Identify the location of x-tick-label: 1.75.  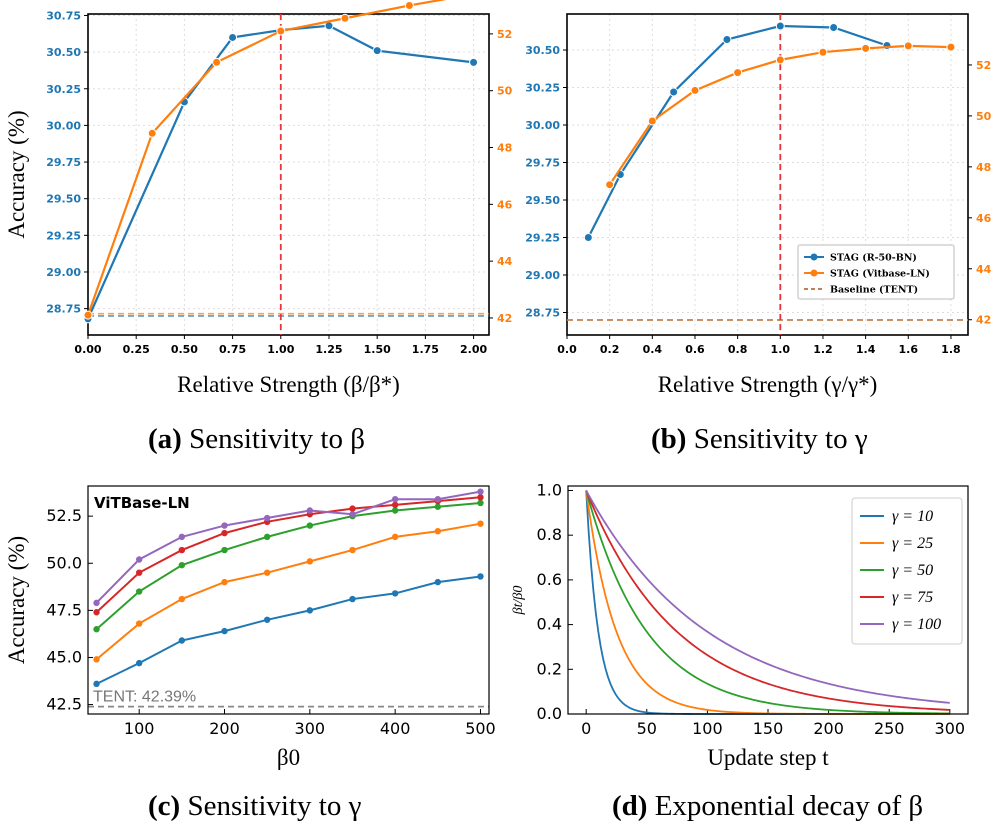
(425, 349).